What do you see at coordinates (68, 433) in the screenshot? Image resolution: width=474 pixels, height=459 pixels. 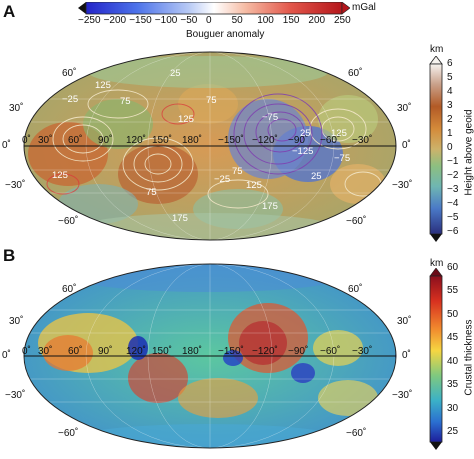 I see `map-b-lat-label: −60˚` at bounding box center [68, 433].